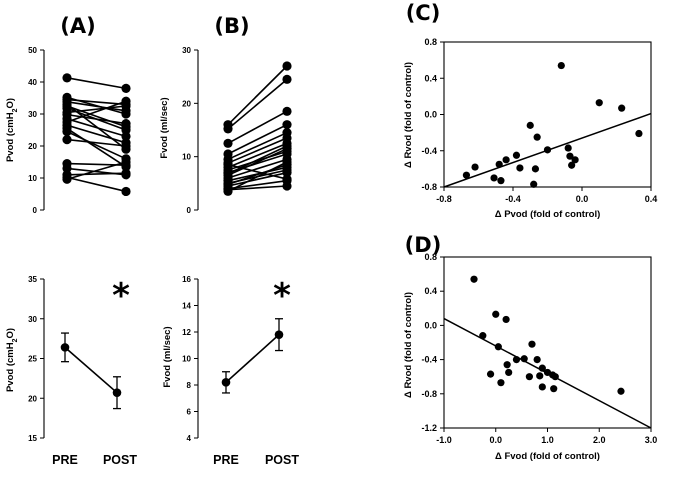 Image resolution: width=685 pixels, height=481 pixels. What do you see at coordinates (121, 296) in the screenshot?
I see `significance-star-a2: *` at bounding box center [121, 296].